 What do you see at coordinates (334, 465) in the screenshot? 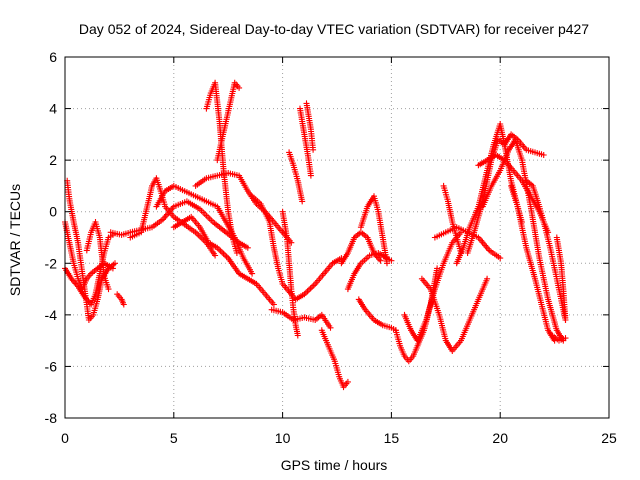
I see `x-axis-label: GPS time / hours` at bounding box center [334, 465].